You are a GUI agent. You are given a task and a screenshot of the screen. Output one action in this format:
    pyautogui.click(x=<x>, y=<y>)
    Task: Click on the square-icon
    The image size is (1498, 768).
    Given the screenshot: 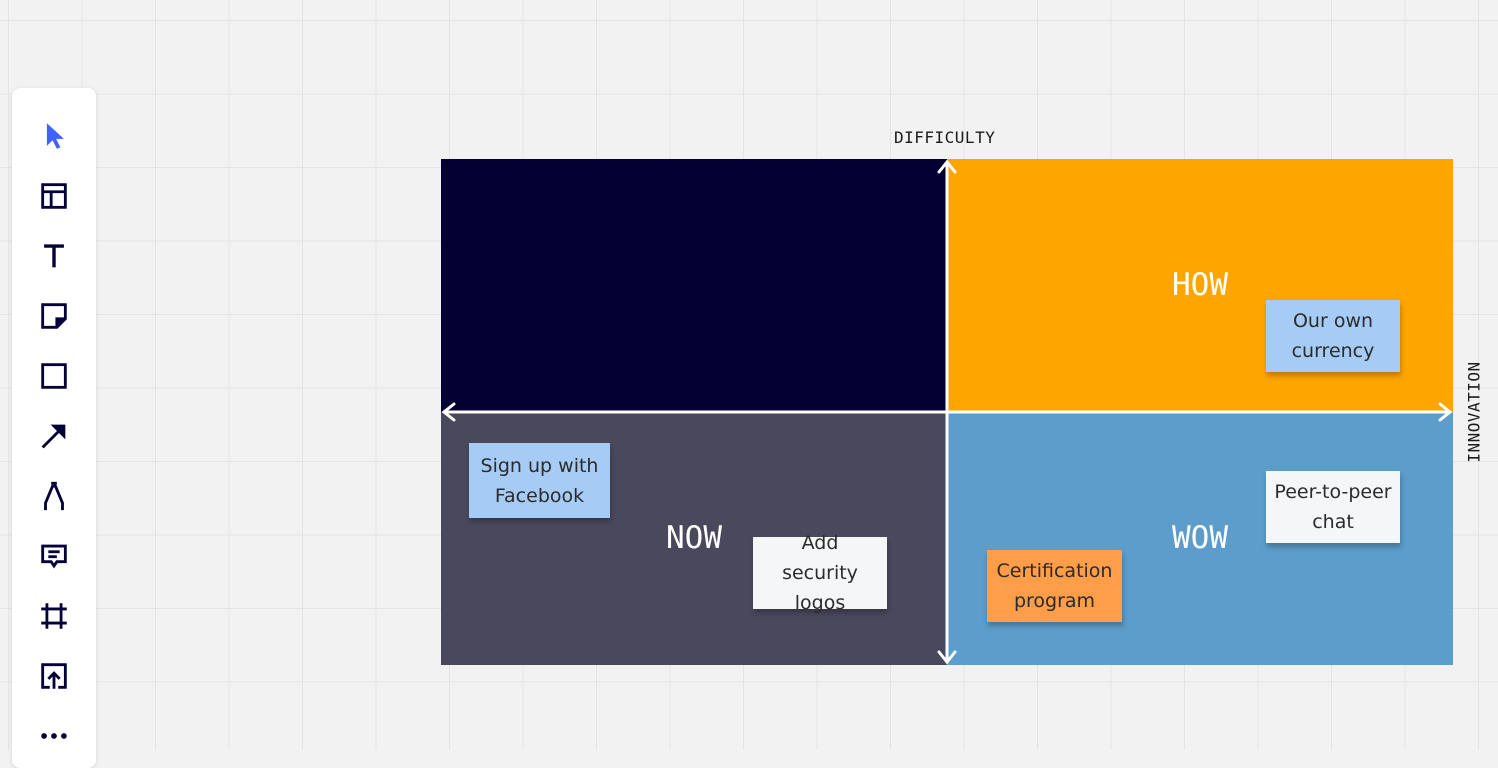 What is the action you would take?
    pyautogui.click(x=54, y=376)
    